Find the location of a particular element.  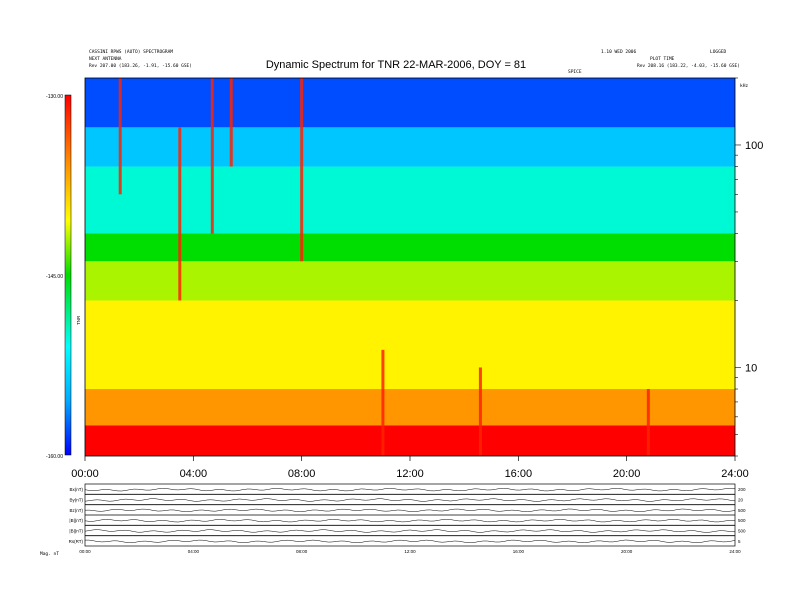

header-right-mid: SPICE is located at coordinates (575, 72).